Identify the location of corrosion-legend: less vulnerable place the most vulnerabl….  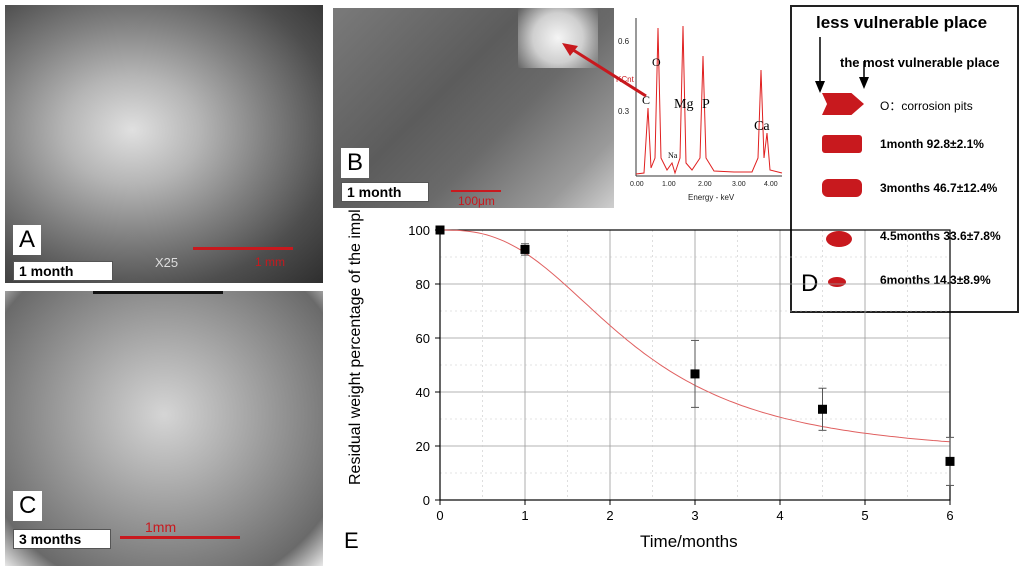
(904, 159).